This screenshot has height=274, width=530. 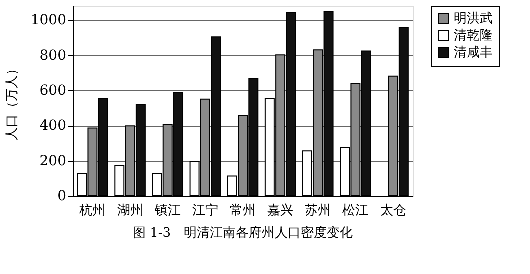 What do you see at coordinates (53, 126) in the screenshot?
I see `y-tick-label: 400` at bounding box center [53, 126].